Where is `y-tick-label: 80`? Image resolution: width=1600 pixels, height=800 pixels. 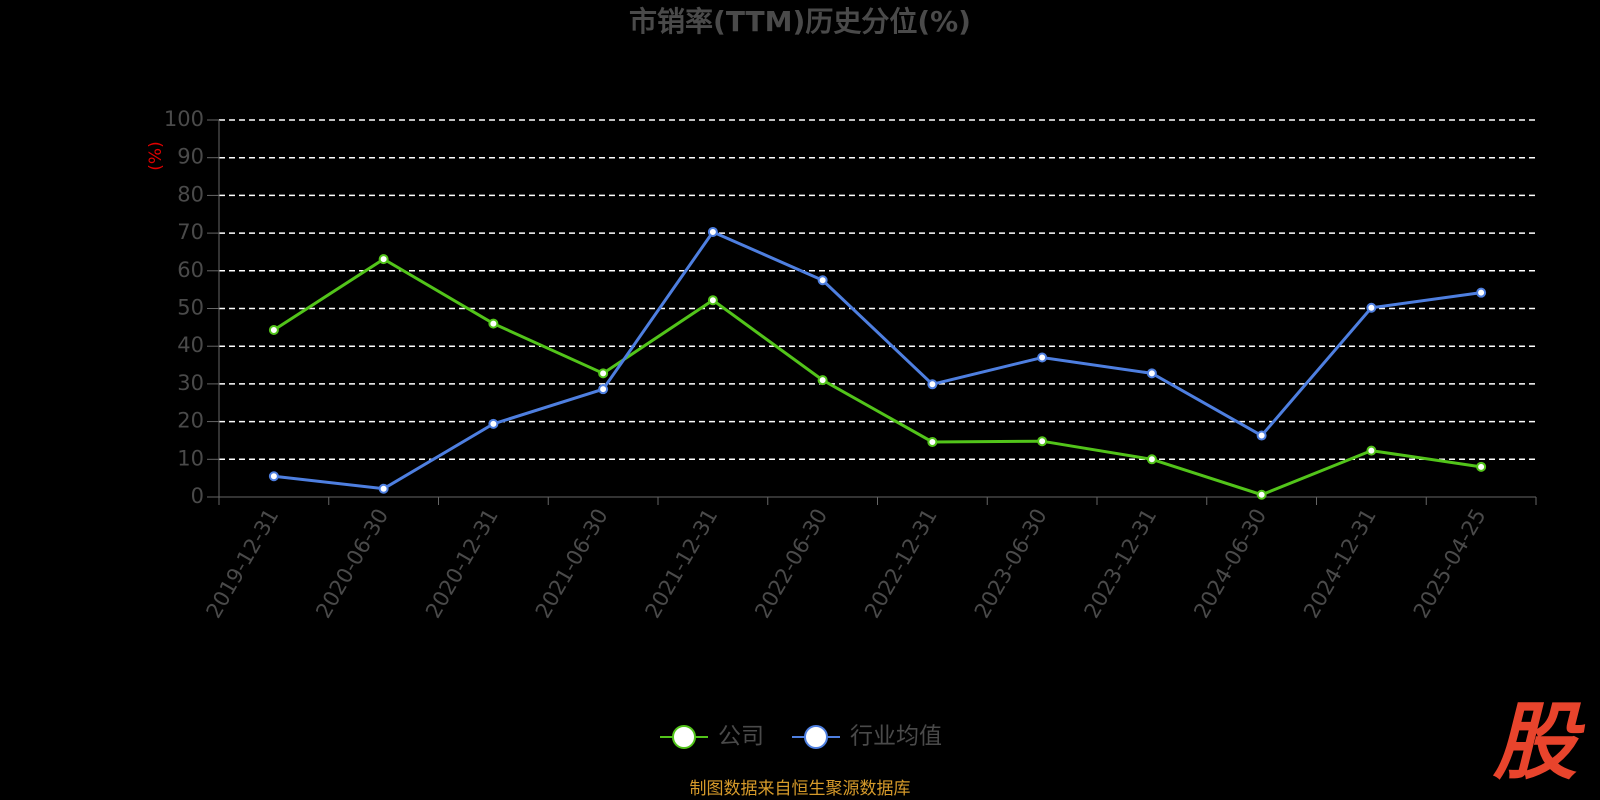
y-tick-label: 80 is located at coordinates (190, 194).